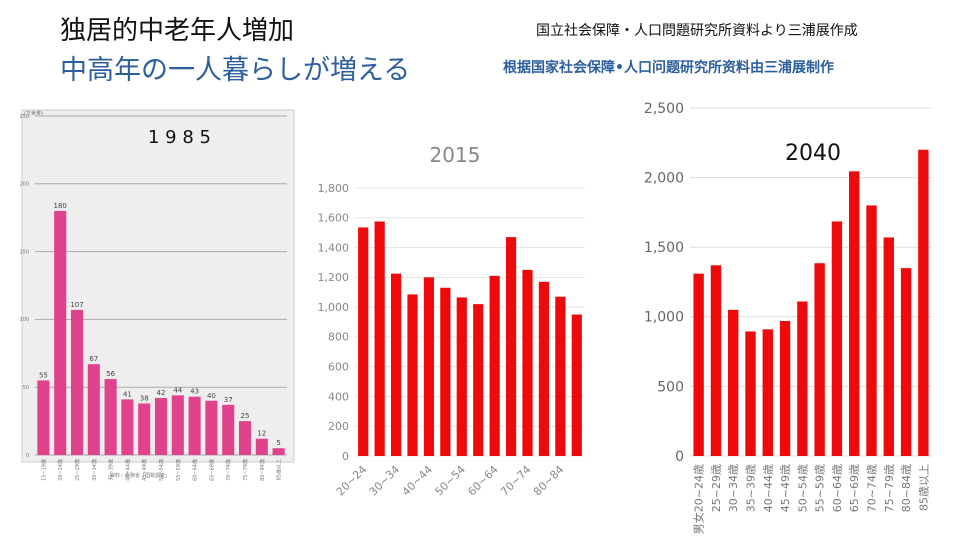  What do you see at coordinates (60, 470) in the screenshot?
I see `x-tick-label: 20~24歳` at bounding box center [60, 470].